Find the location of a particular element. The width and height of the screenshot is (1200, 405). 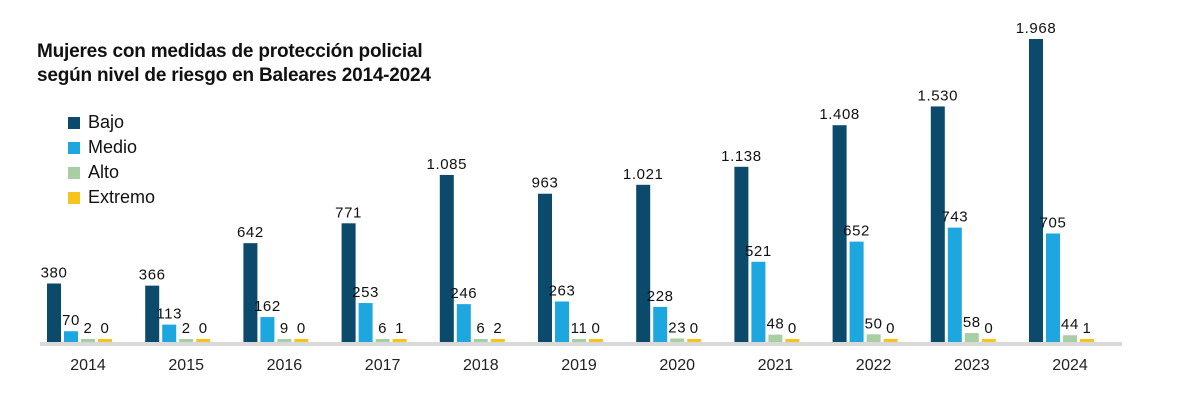

bar-medio-2020 is located at coordinates (660, 324).